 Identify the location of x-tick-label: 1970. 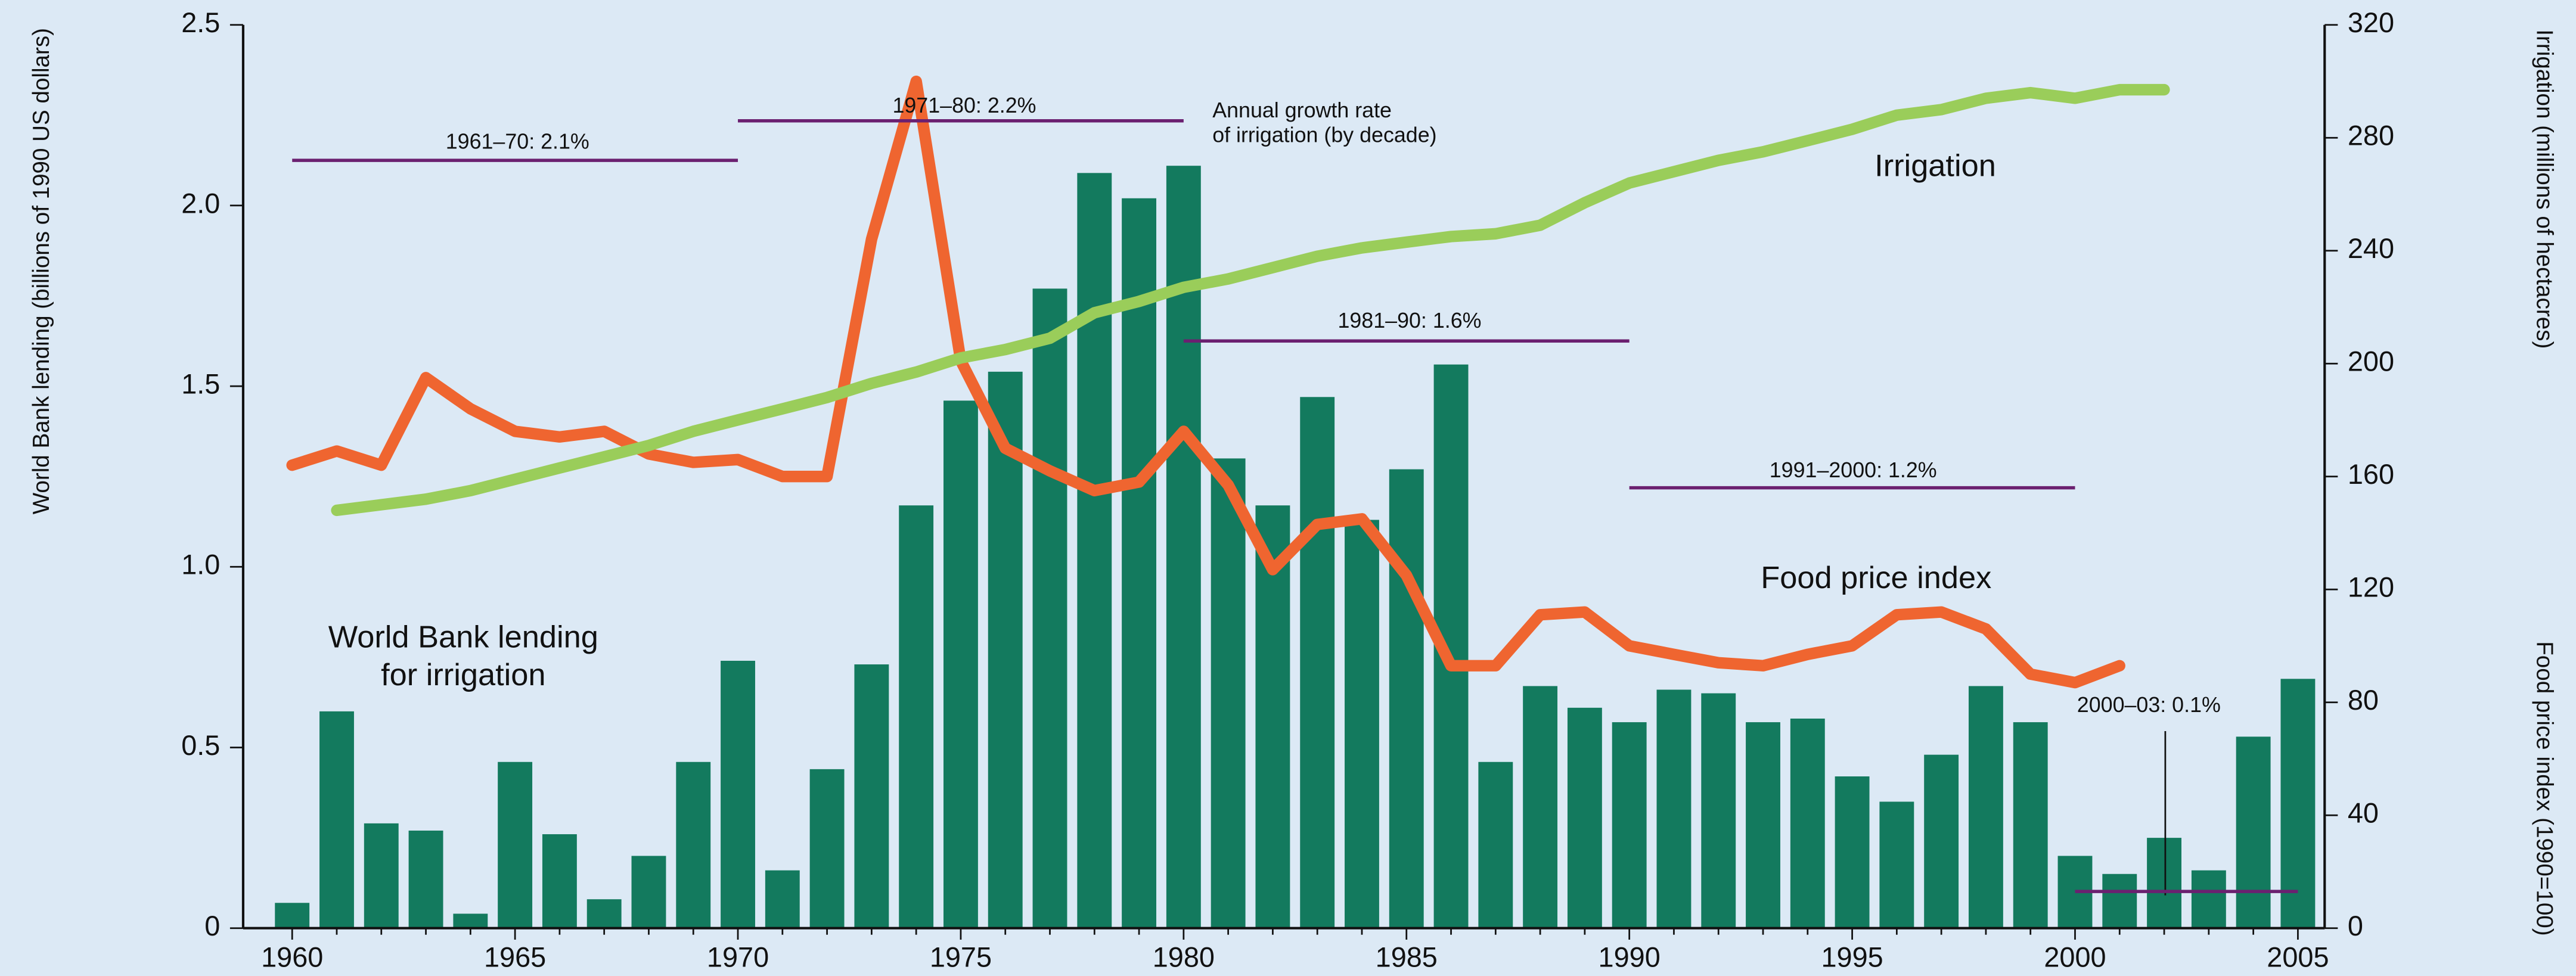
(738, 956).